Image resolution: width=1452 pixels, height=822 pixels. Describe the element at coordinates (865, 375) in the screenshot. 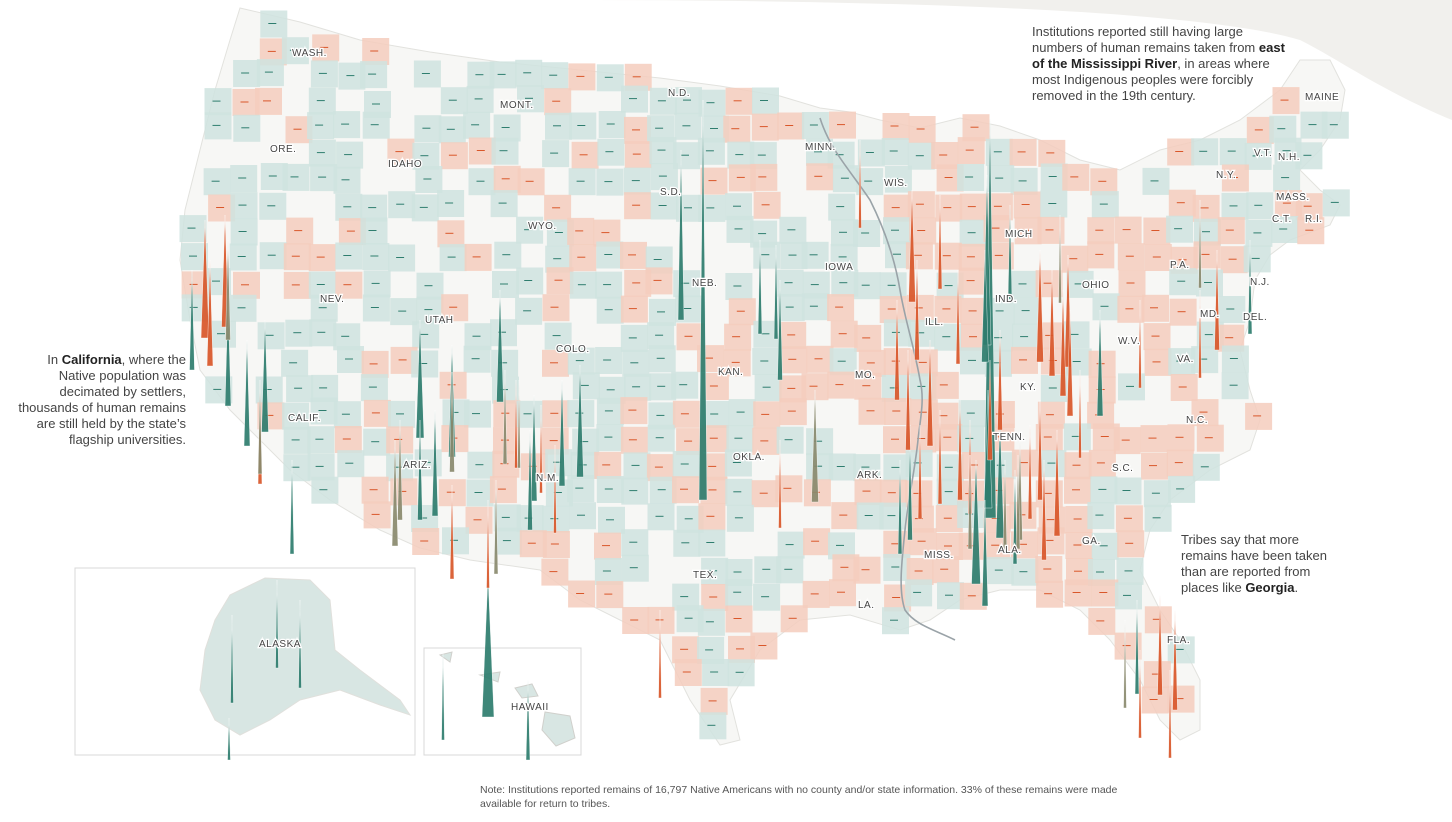

I see `state-label: MO.` at that location.